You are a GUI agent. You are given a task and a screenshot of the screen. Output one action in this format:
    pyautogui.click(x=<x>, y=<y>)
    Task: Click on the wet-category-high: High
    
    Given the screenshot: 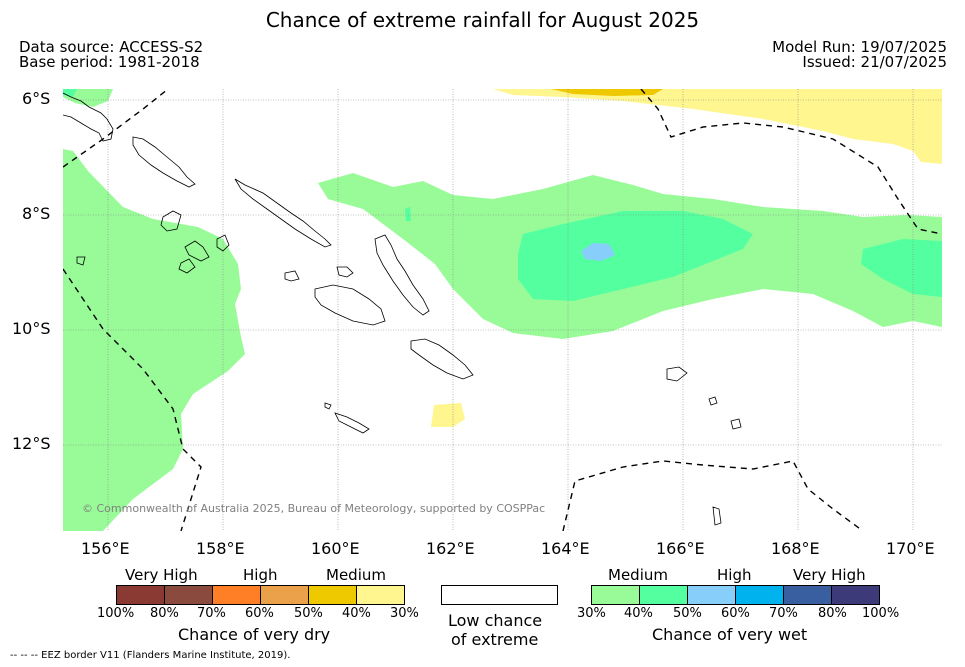 What is the action you would take?
    pyautogui.click(x=734, y=575)
    